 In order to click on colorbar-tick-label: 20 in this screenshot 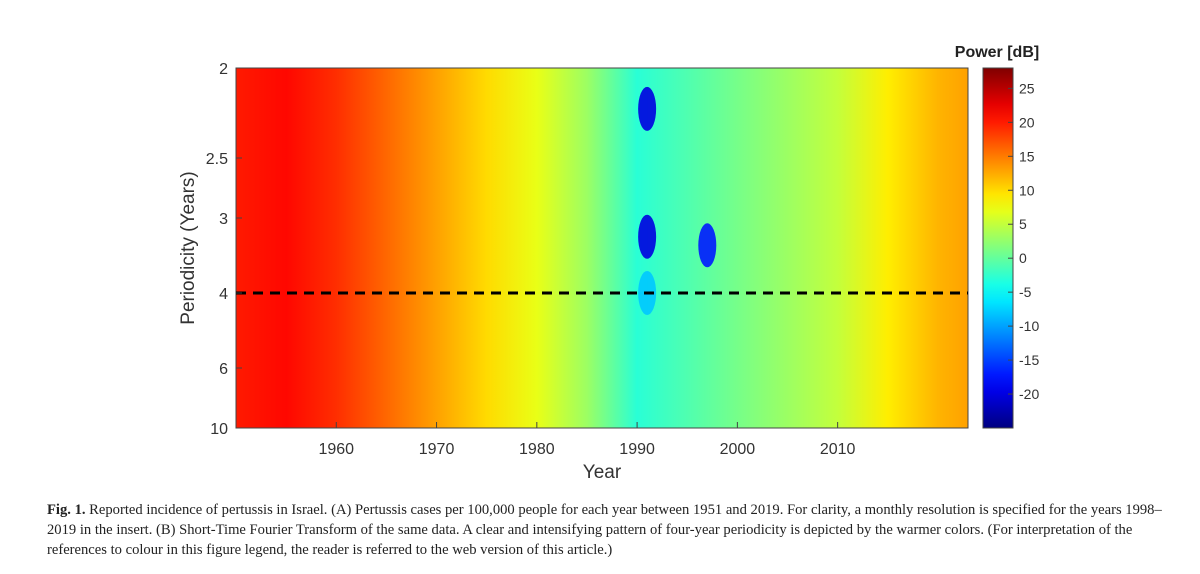, I will do `click(1027, 122)`.